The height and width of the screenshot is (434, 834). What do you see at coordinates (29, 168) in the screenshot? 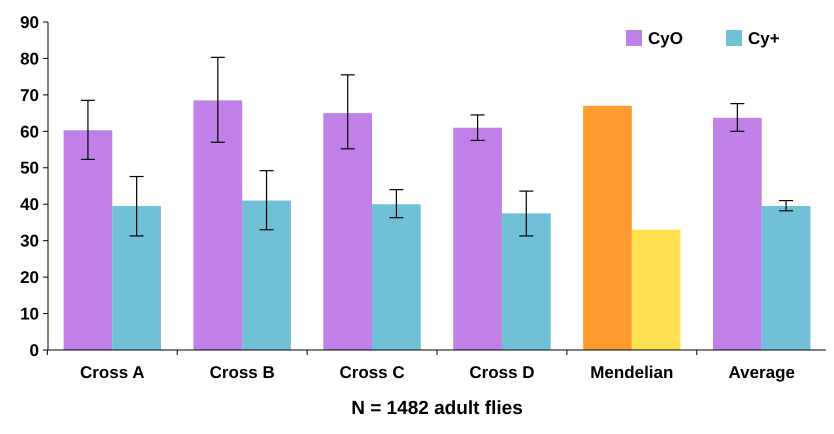
I see `y-tick-label: 50` at bounding box center [29, 168].